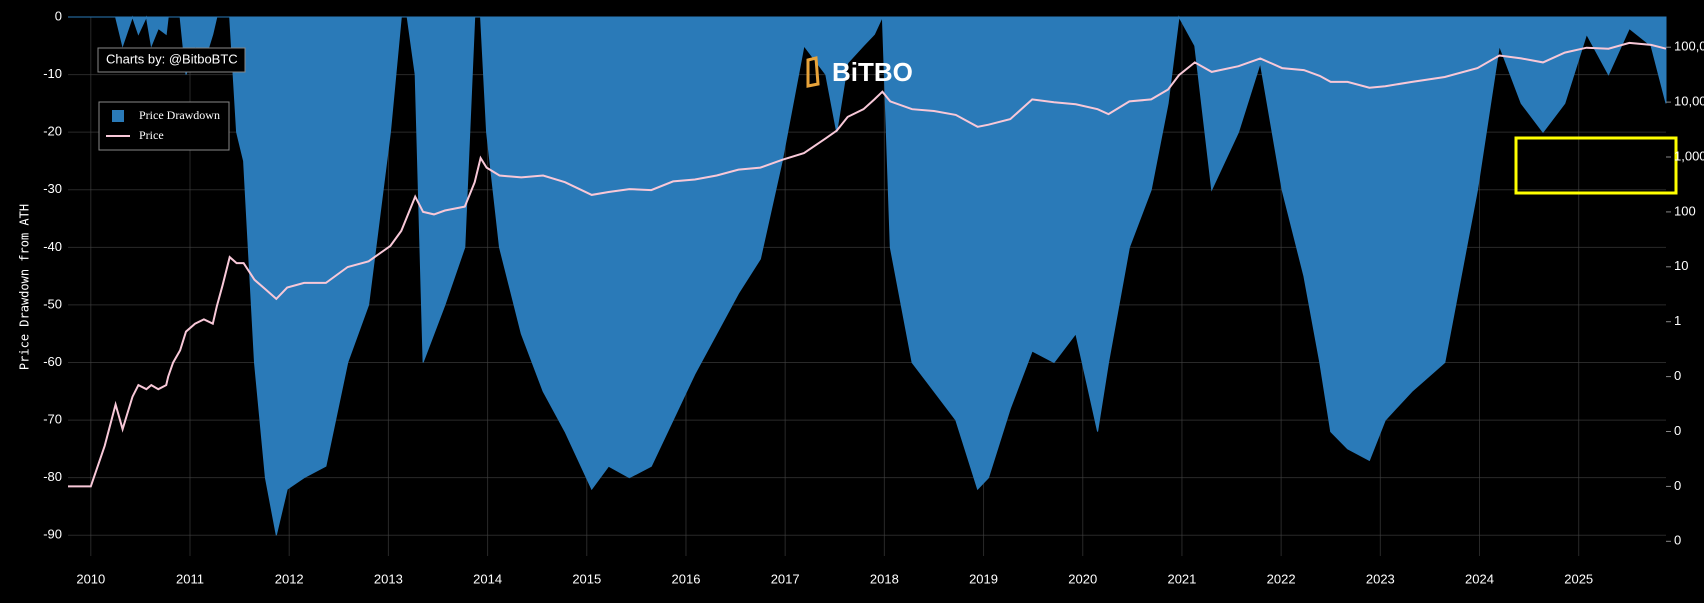  Describe the element at coordinates (52, 419) in the screenshot. I see `y-tick-label: -70` at that location.